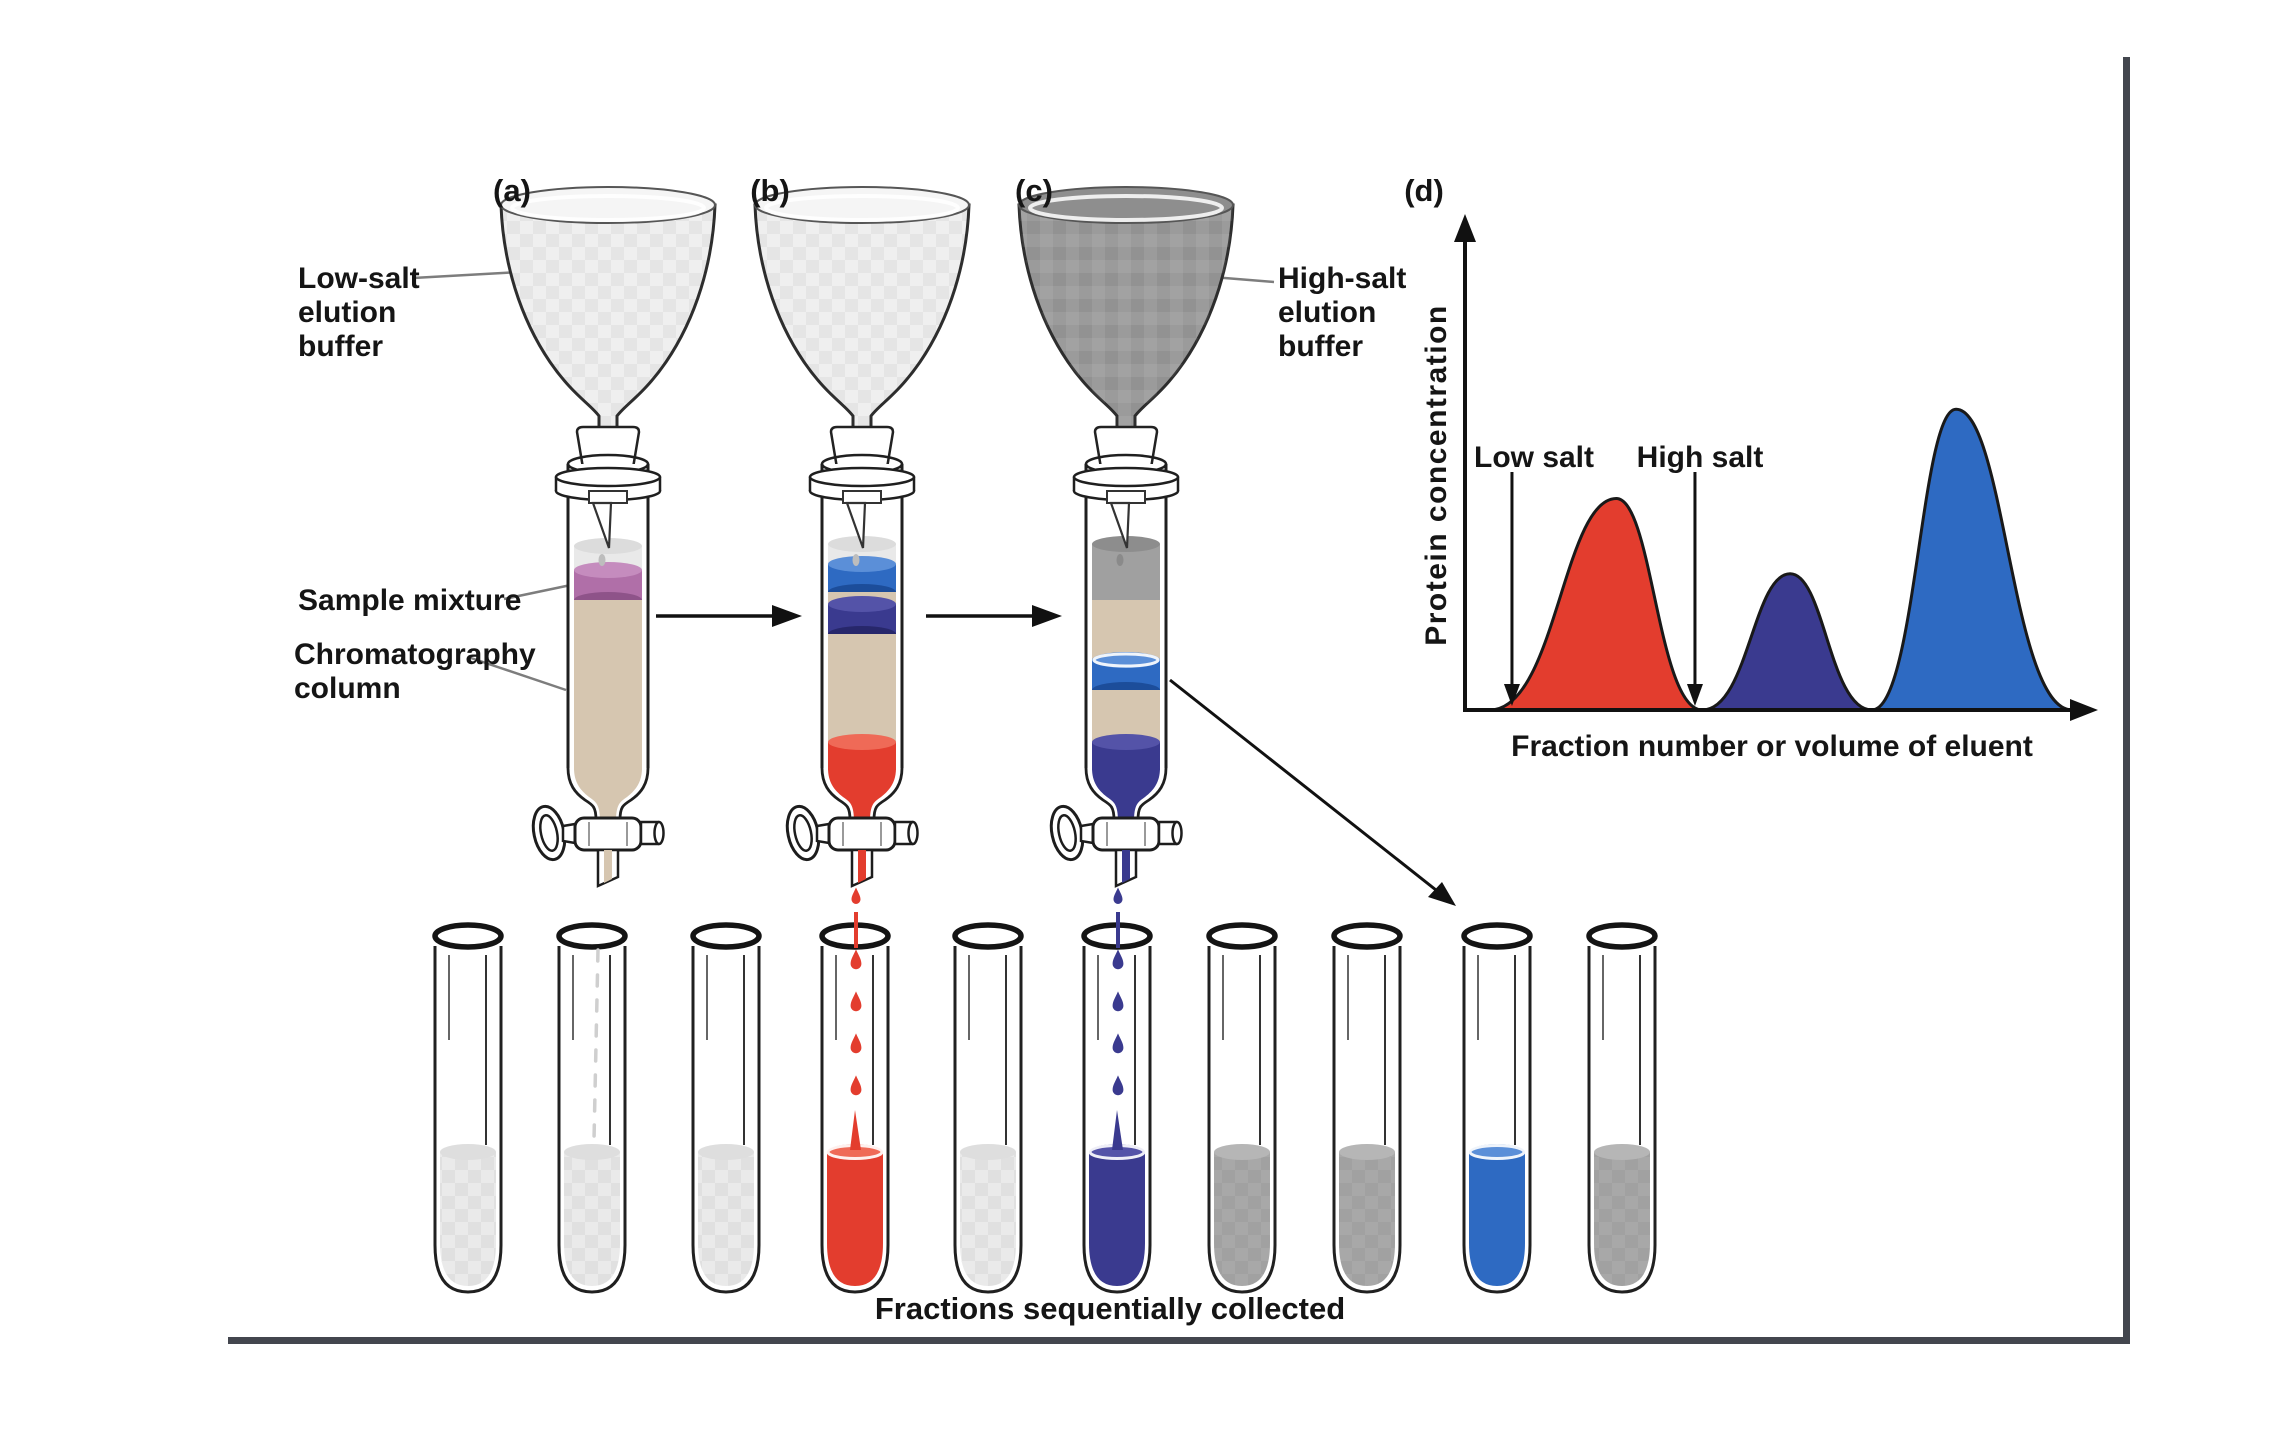  I want to click on chart-high-salt-label: High salt, so click(1700, 457).